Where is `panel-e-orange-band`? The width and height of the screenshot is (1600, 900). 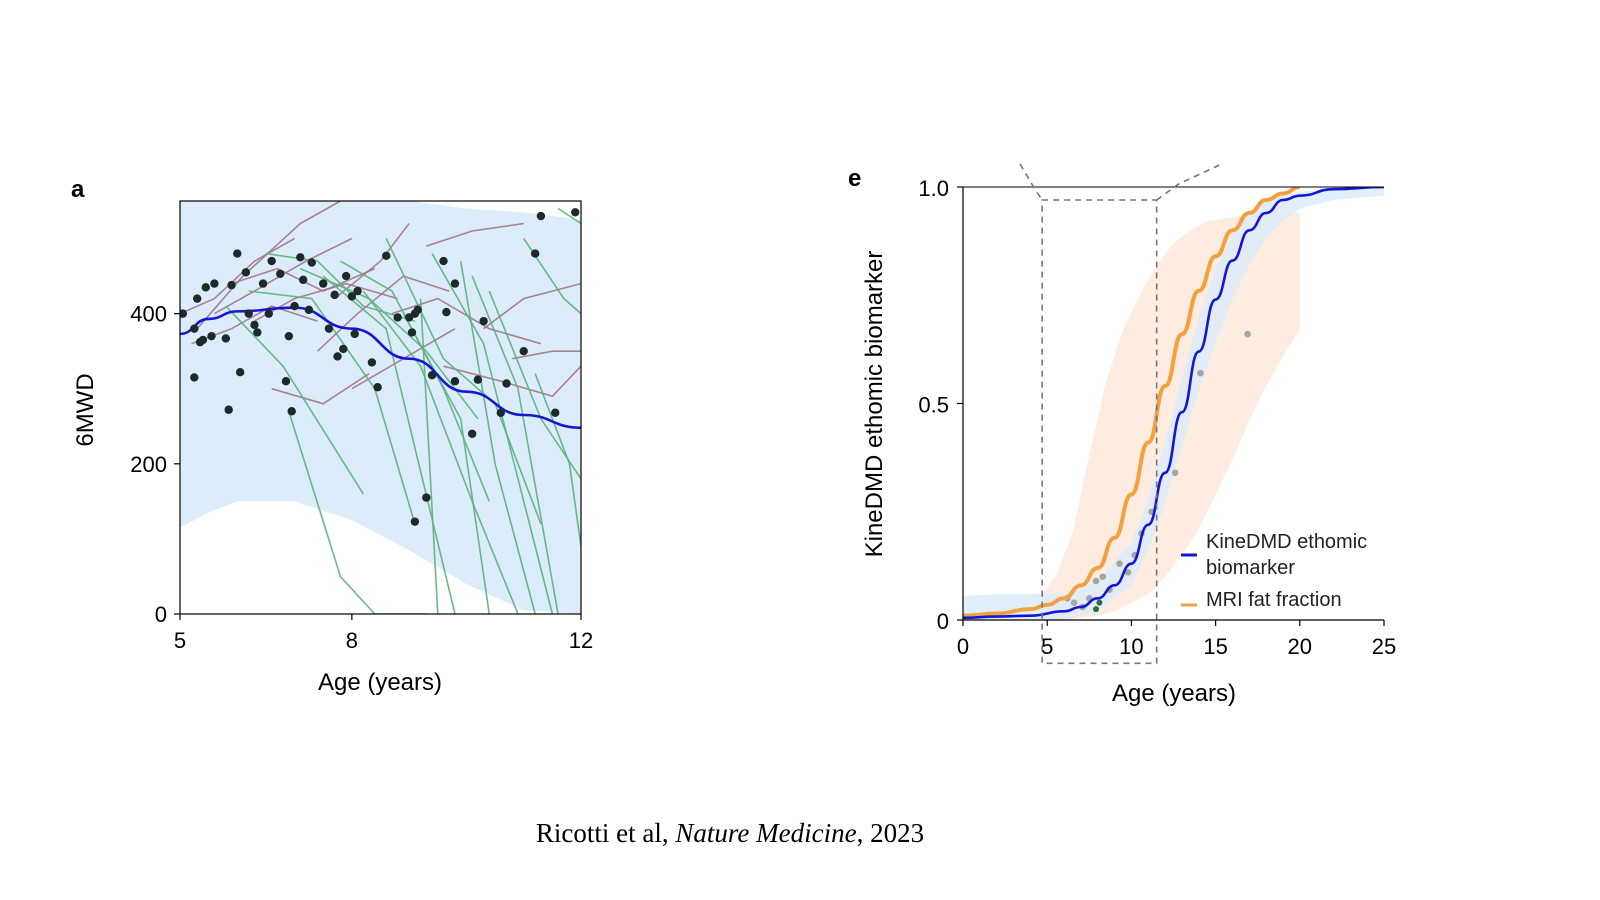 panel-e-orange-band is located at coordinates (1169, 416).